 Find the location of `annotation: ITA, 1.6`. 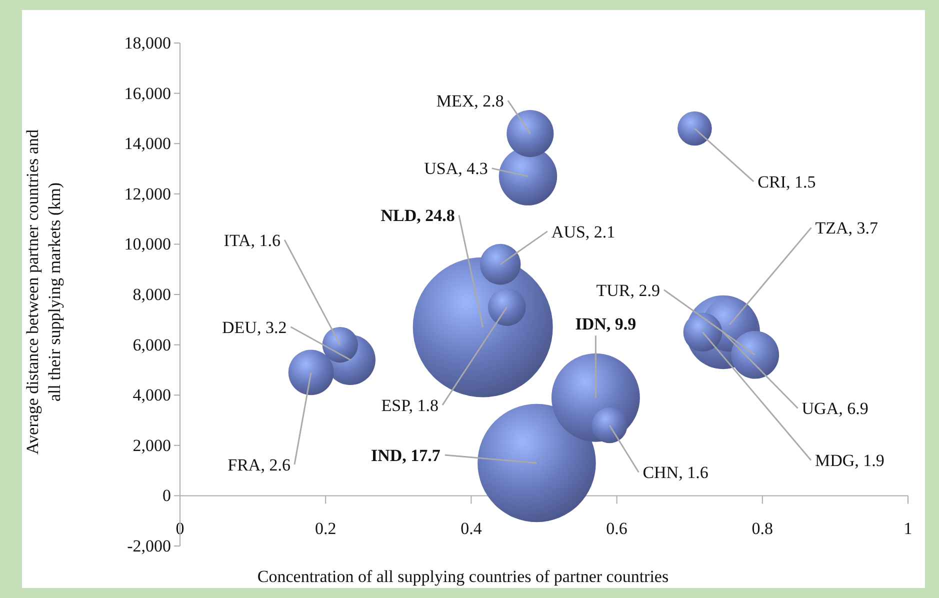

annotation: ITA, 1.6 is located at coordinates (252, 240).